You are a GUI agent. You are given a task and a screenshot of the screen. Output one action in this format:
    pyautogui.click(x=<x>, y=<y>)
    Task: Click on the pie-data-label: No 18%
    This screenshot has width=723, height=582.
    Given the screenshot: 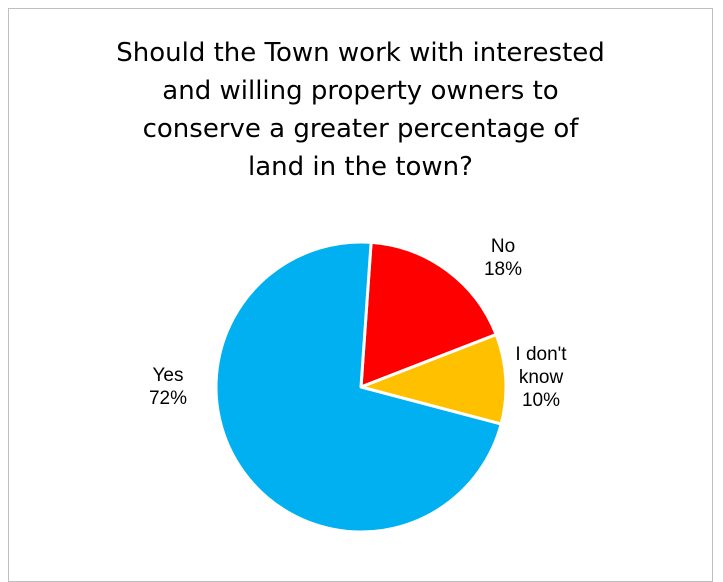 What is the action you would take?
    pyautogui.click(x=503, y=258)
    